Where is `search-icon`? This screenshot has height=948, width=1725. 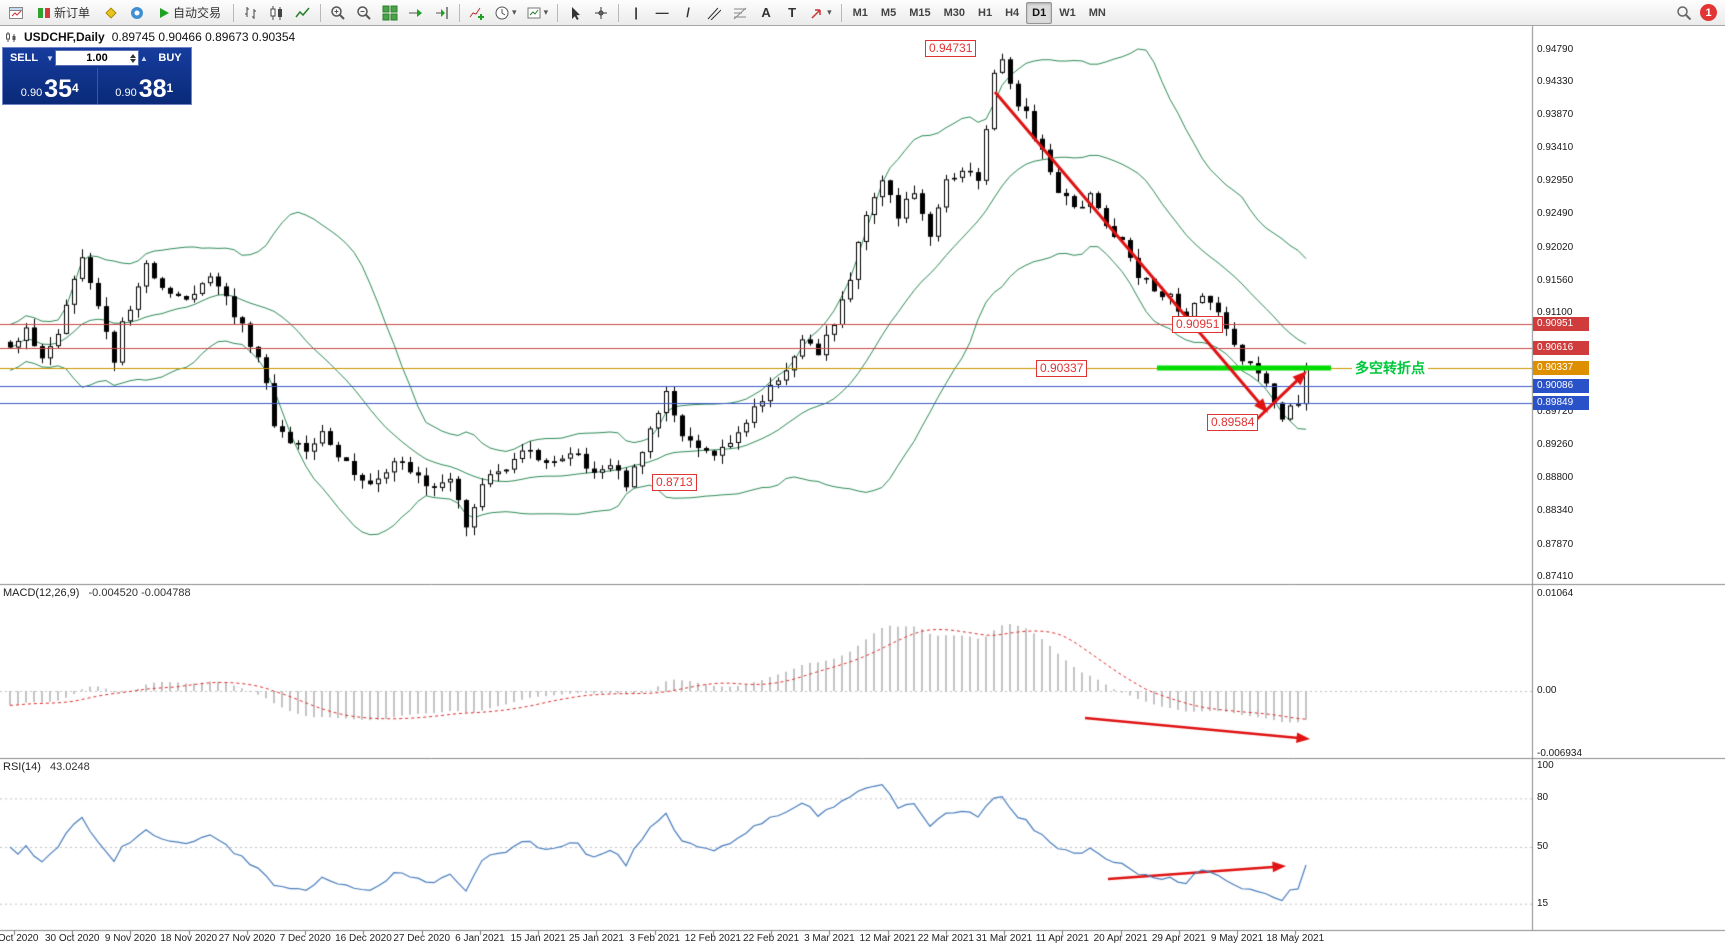
search-icon is located at coordinates (1684, 13).